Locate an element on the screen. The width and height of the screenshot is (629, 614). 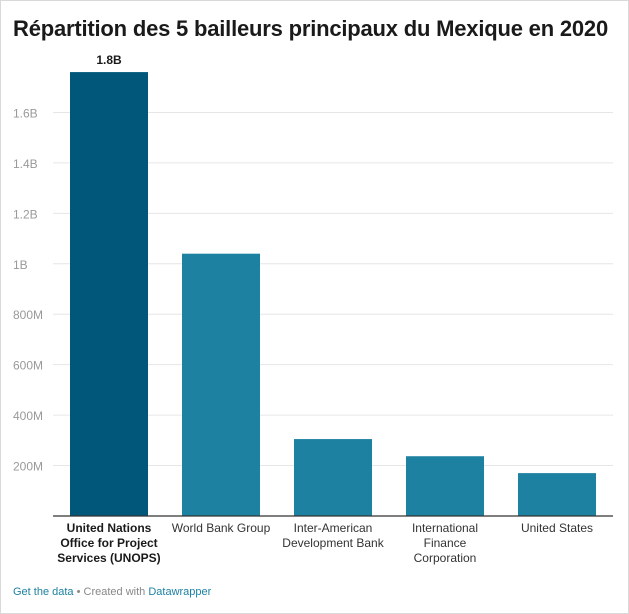
datawrapper-link: Datawrapper is located at coordinates (180, 592).